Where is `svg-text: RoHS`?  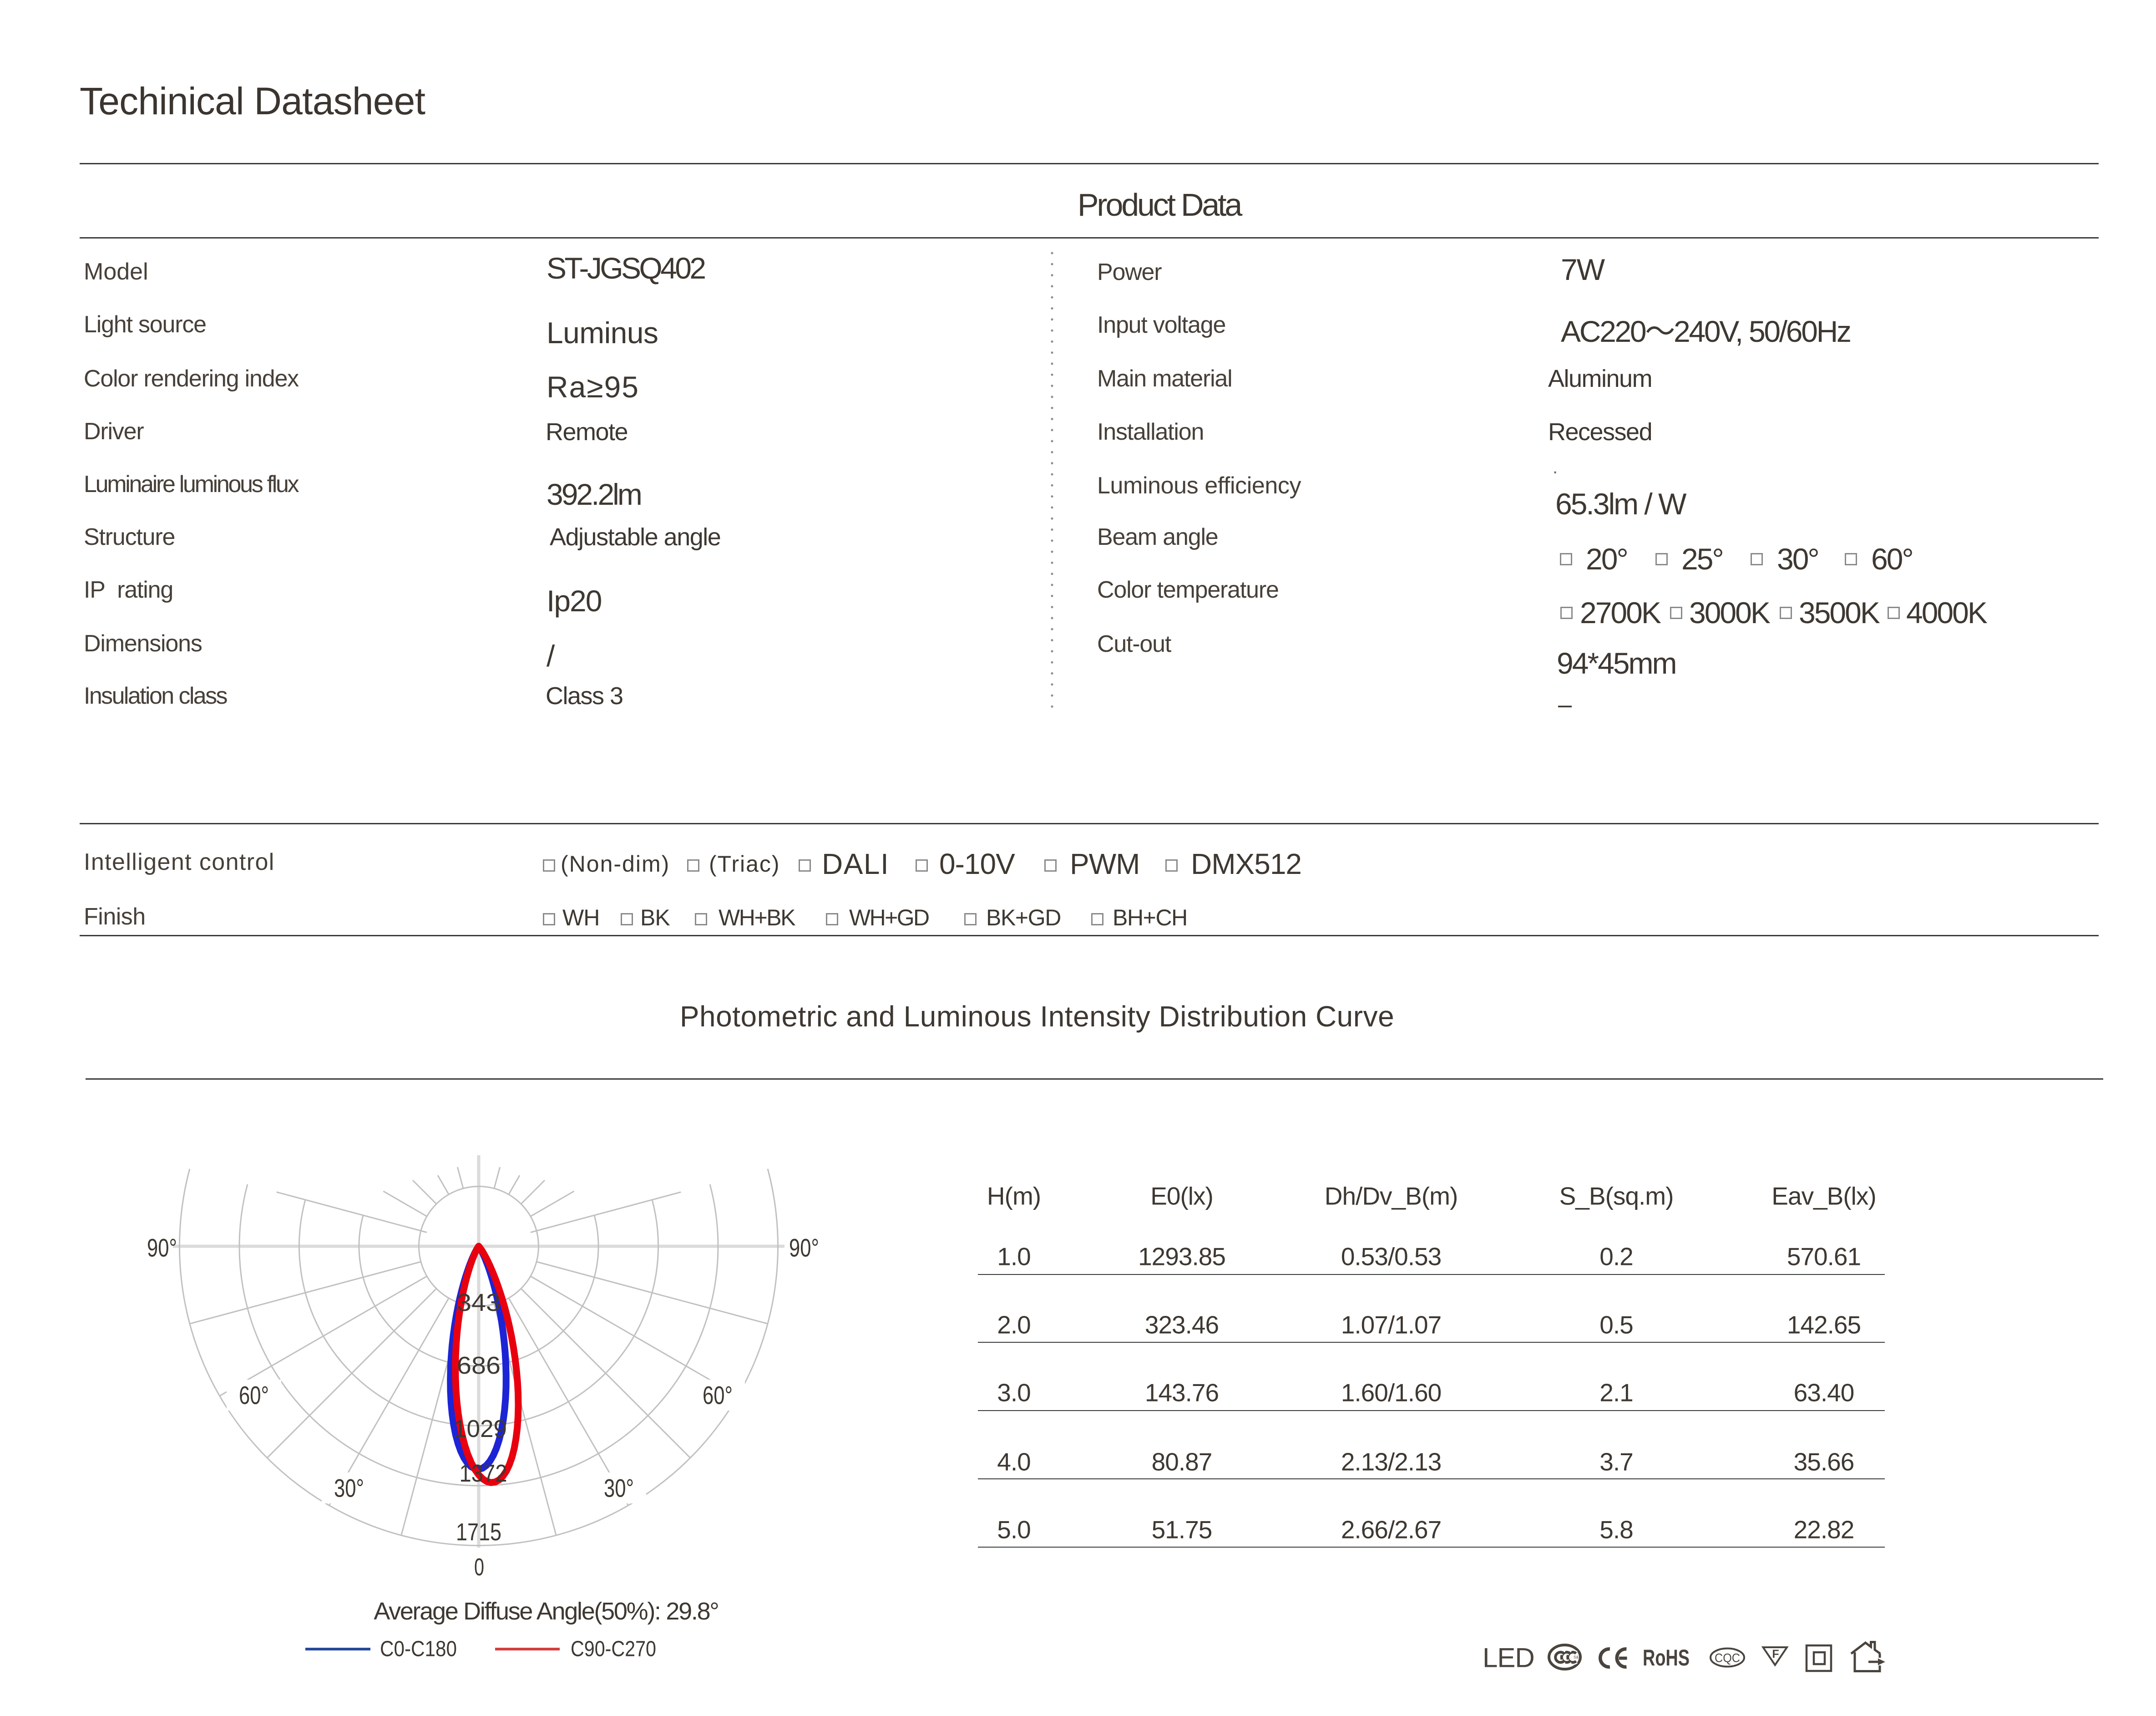
svg-text: RoHS is located at coordinates (1667, 1657).